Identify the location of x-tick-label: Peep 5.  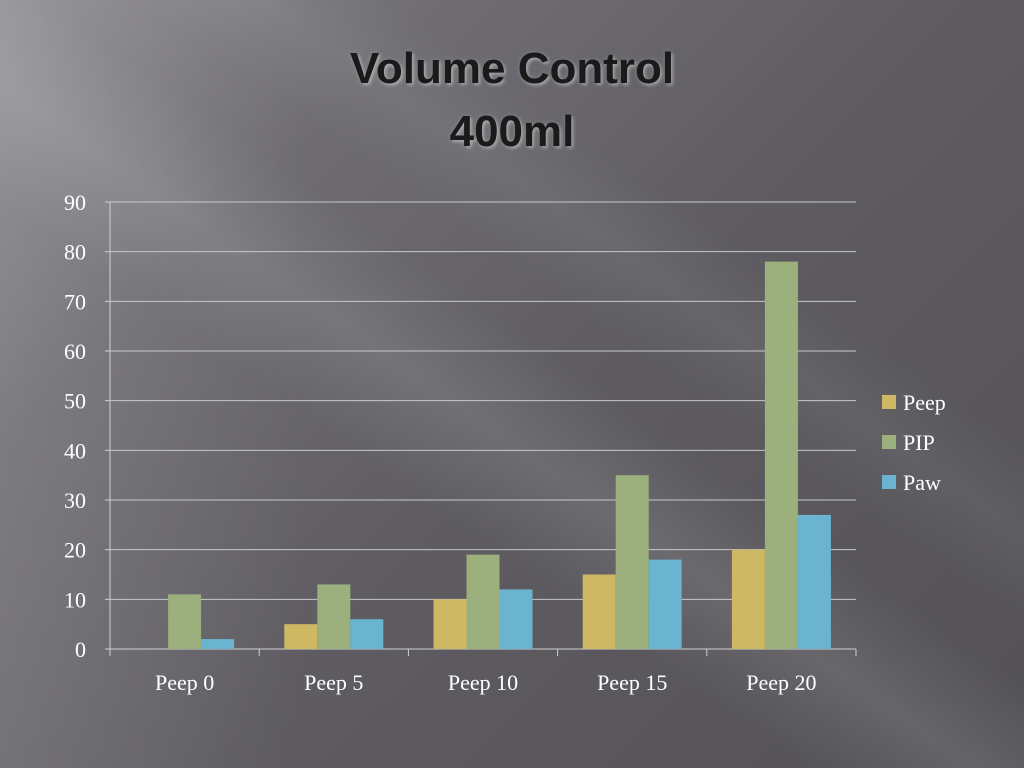
(333, 682).